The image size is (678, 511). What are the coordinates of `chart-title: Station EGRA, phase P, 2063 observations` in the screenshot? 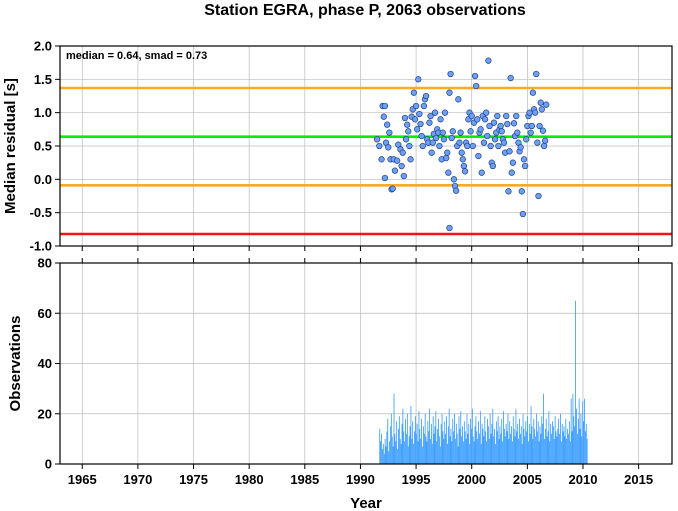 It's located at (365, 10).